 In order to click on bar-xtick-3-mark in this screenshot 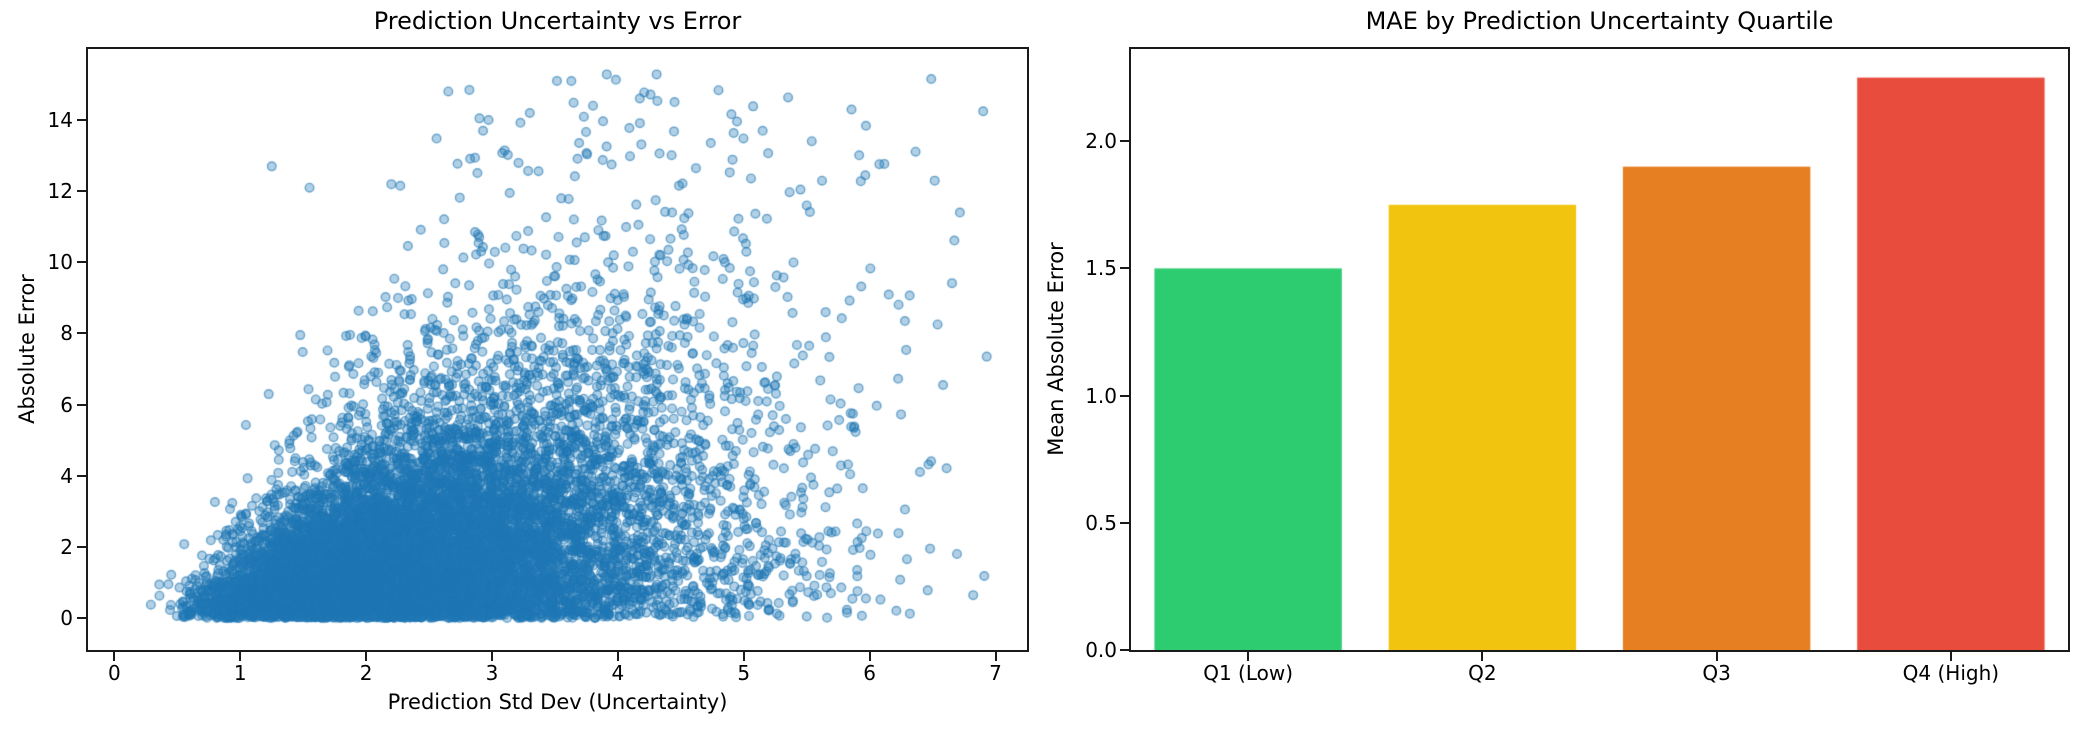, I will do `click(1950, 656)`.